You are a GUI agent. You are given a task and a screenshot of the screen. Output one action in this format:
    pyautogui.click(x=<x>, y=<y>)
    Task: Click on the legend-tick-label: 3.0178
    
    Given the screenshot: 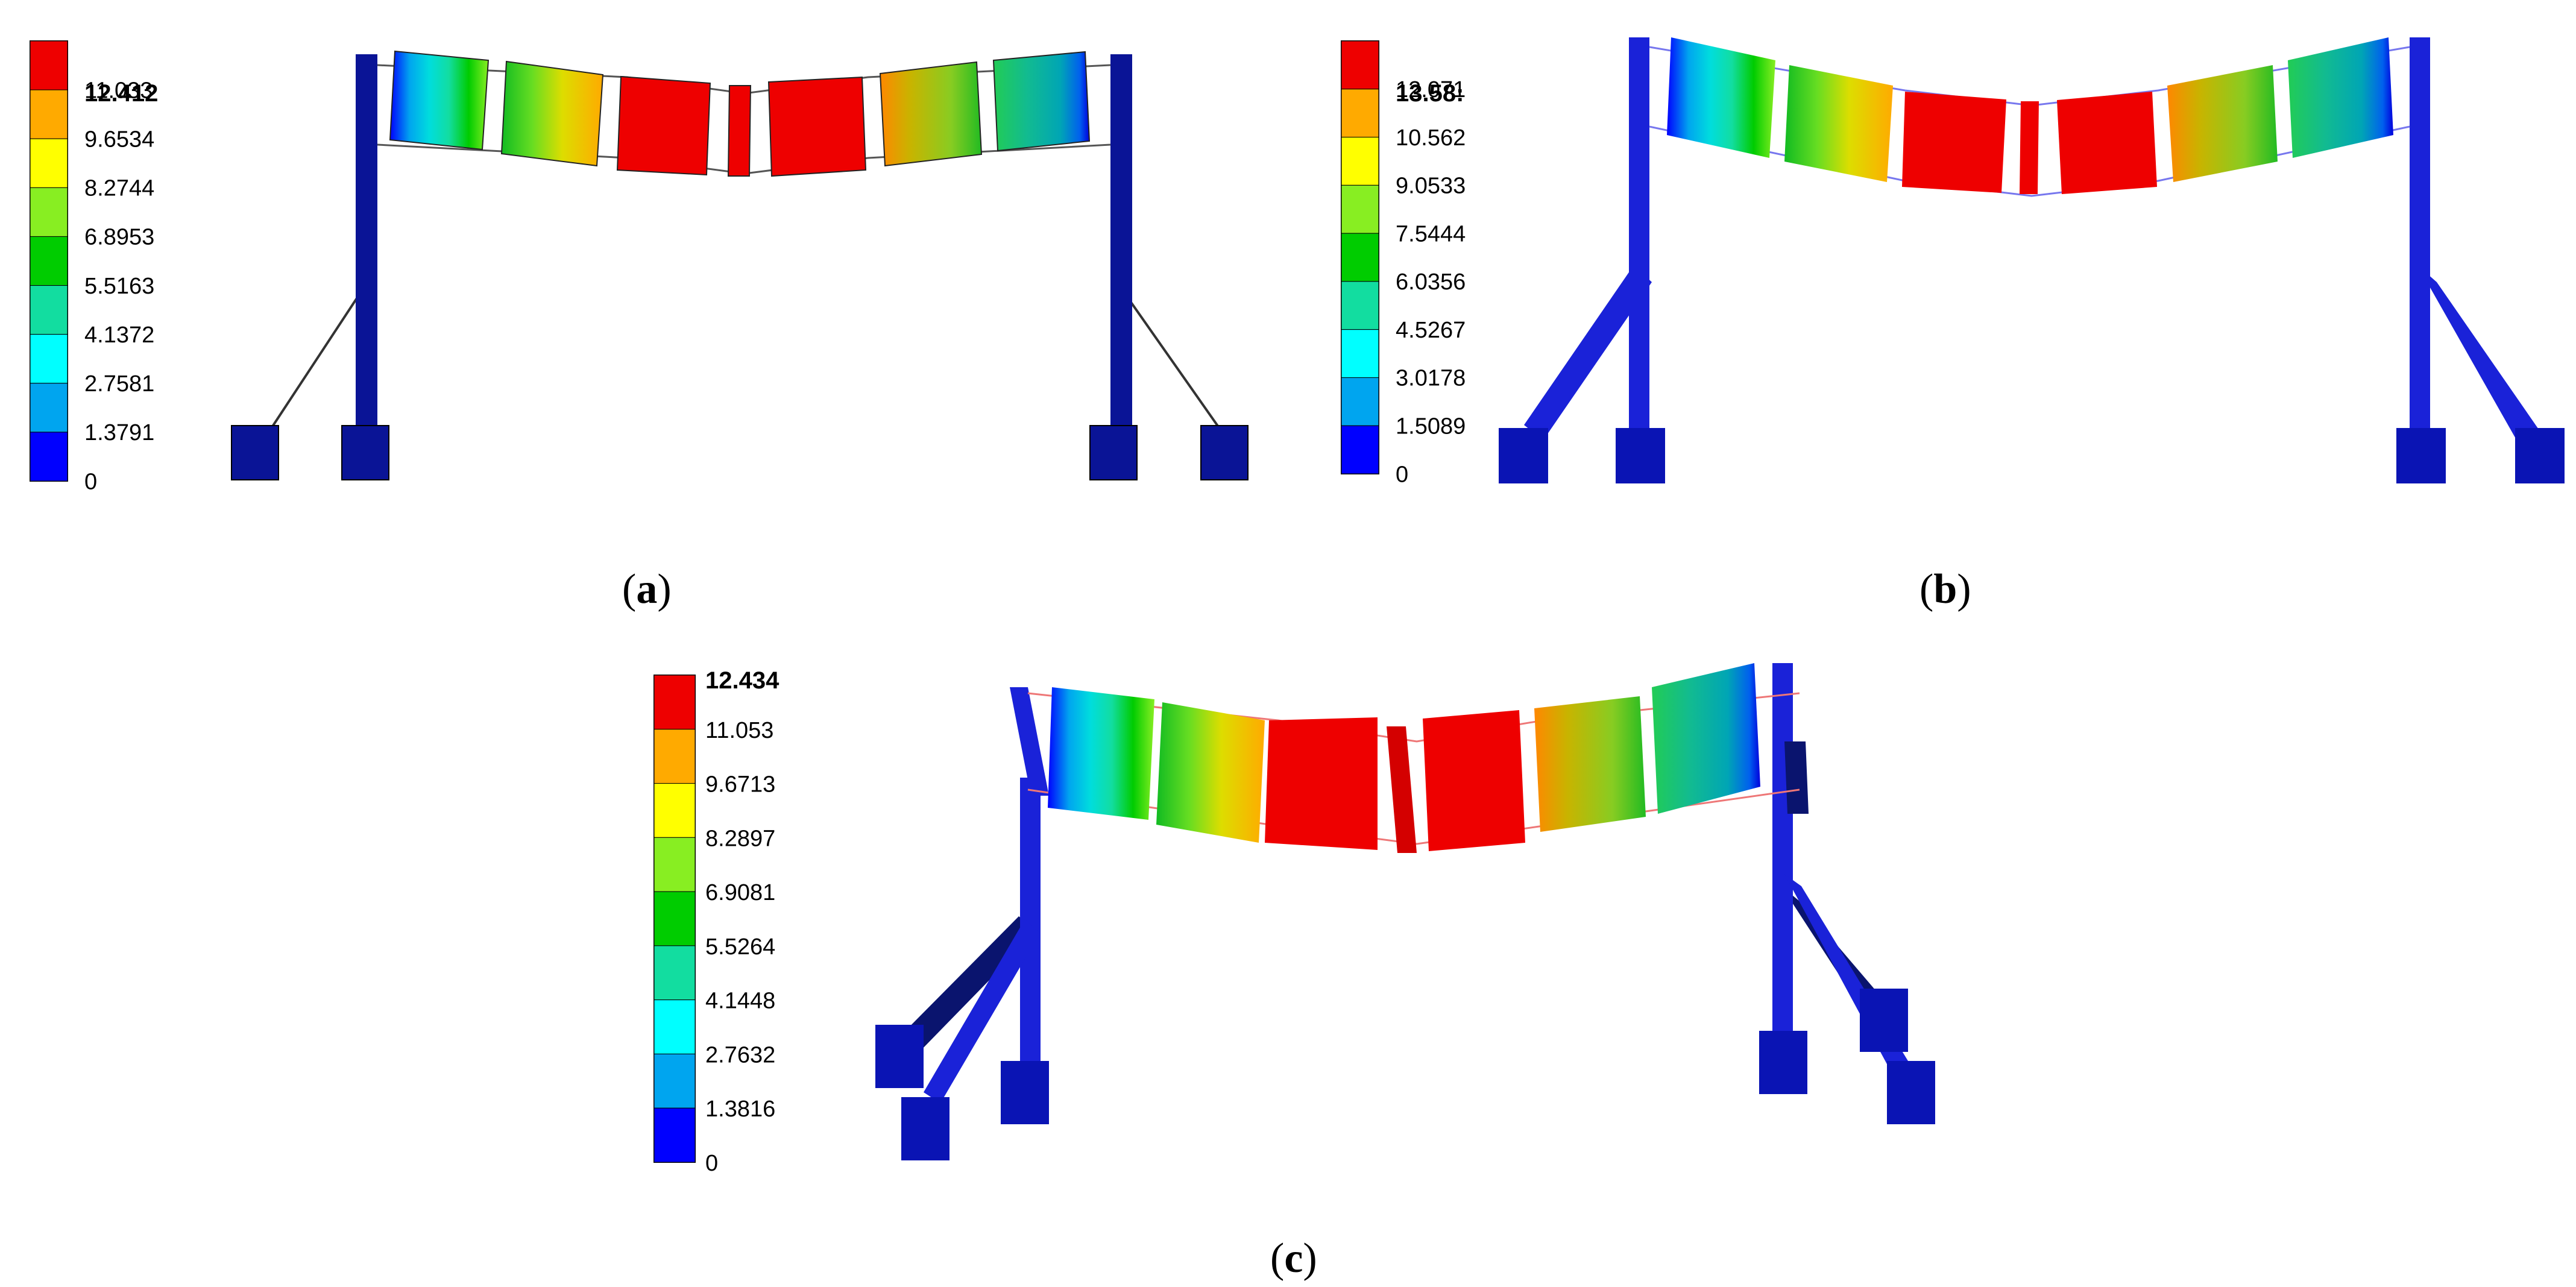 What is the action you would take?
    pyautogui.click(x=1431, y=378)
    